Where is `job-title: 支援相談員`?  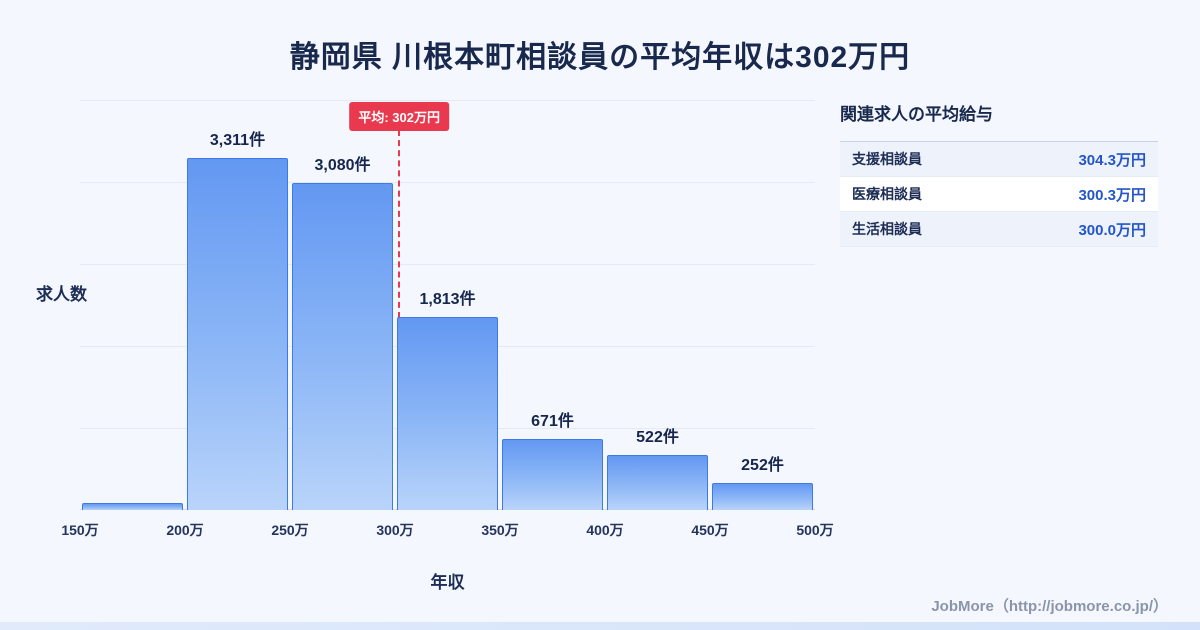
job-title: 支援相談員 is located at coordinates (887, 159).